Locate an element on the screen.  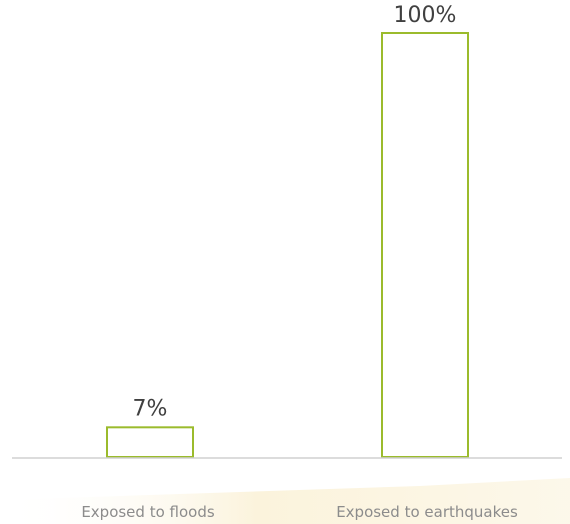
value-label-exposed-to-floods: 7% is located at coordinates (150, 408).